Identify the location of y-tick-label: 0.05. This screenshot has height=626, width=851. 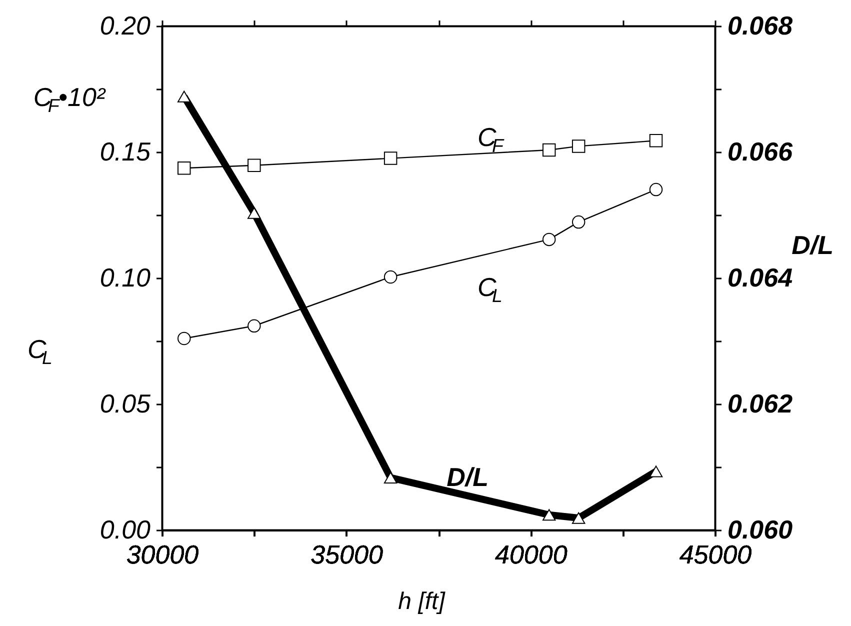
(126, 403).